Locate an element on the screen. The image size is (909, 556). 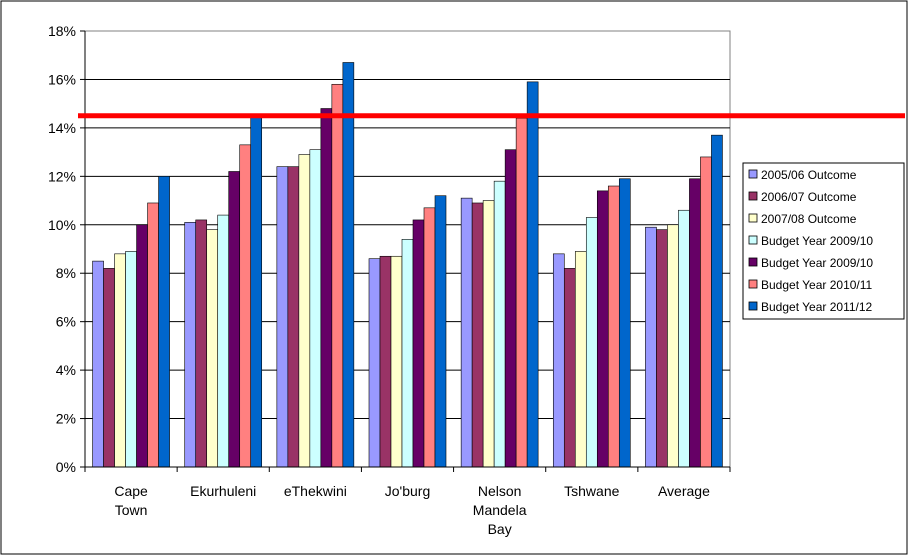
y-tick-label: 0% is located at coordinates (66, 467).